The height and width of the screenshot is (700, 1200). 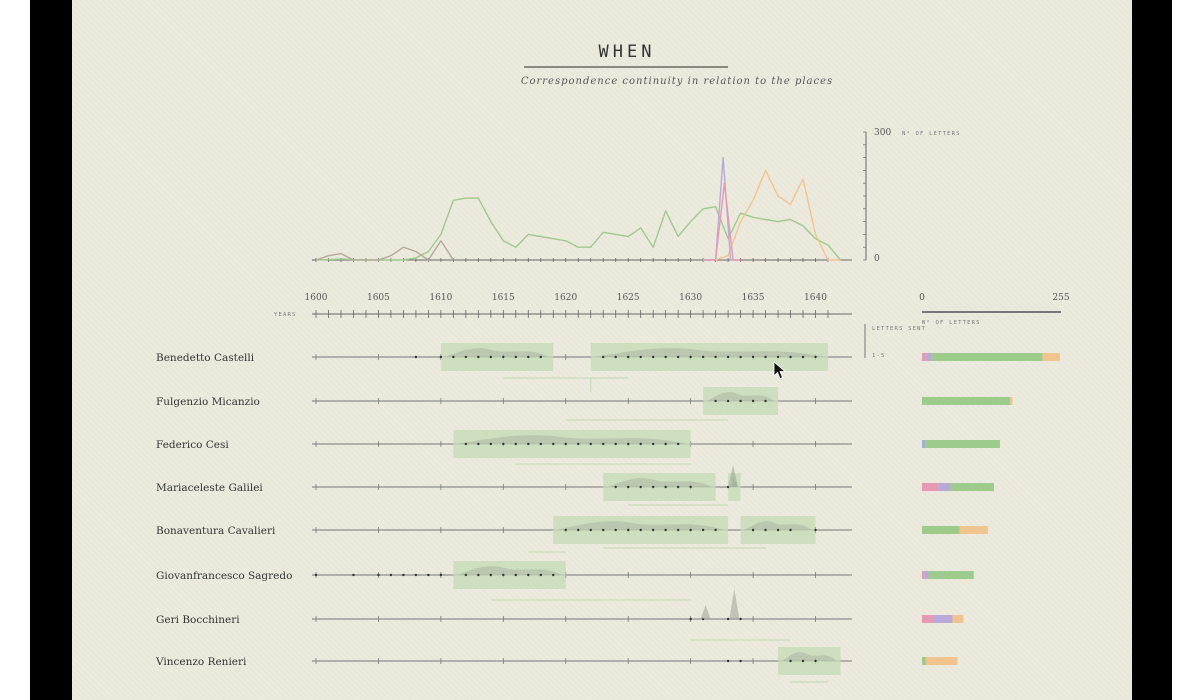 What do you see at coordinates (192, 445) in the screenshot?
I see `person-name: Federico Cesi` at bounding box center [192, 445].